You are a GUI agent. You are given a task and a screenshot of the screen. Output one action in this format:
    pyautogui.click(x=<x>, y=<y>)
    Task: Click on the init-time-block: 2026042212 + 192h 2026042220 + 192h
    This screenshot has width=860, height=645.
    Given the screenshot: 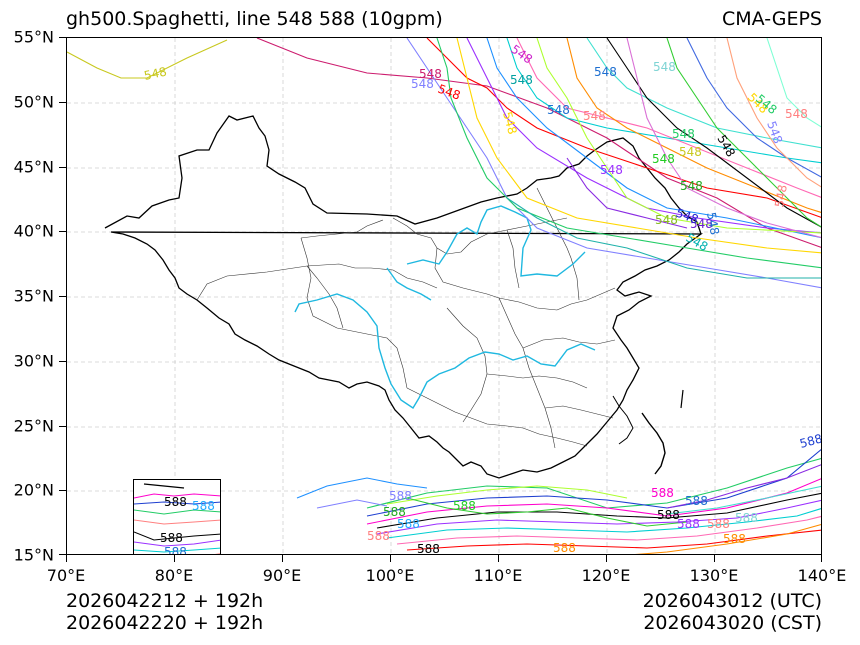 What is the action you would take?
    pyautogui.click(x=164, y=612)
    